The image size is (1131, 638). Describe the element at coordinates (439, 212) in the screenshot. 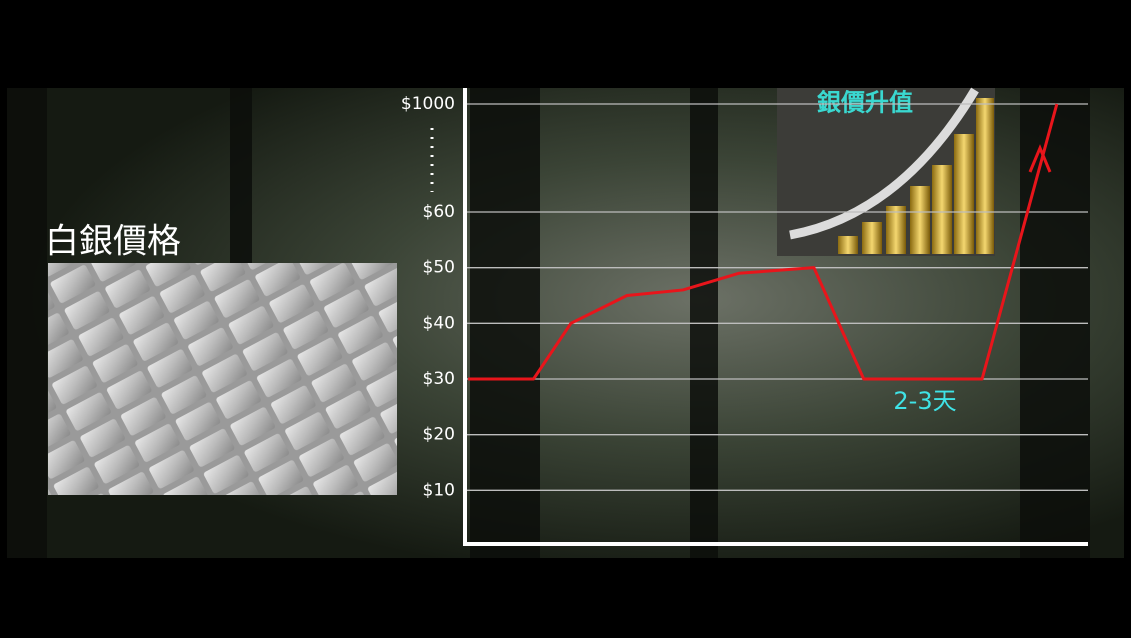

I see `y-tick-label: $60` at that location.